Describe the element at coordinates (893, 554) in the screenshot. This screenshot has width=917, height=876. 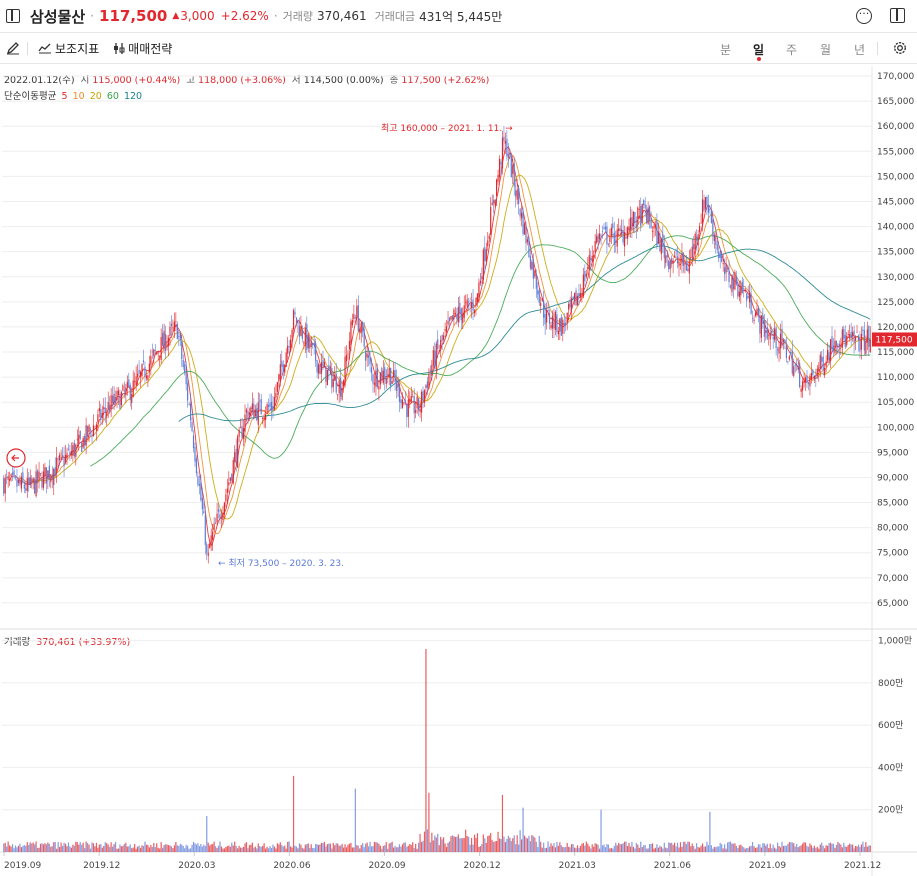
I see `price-tick-label: 75,000` at that location.